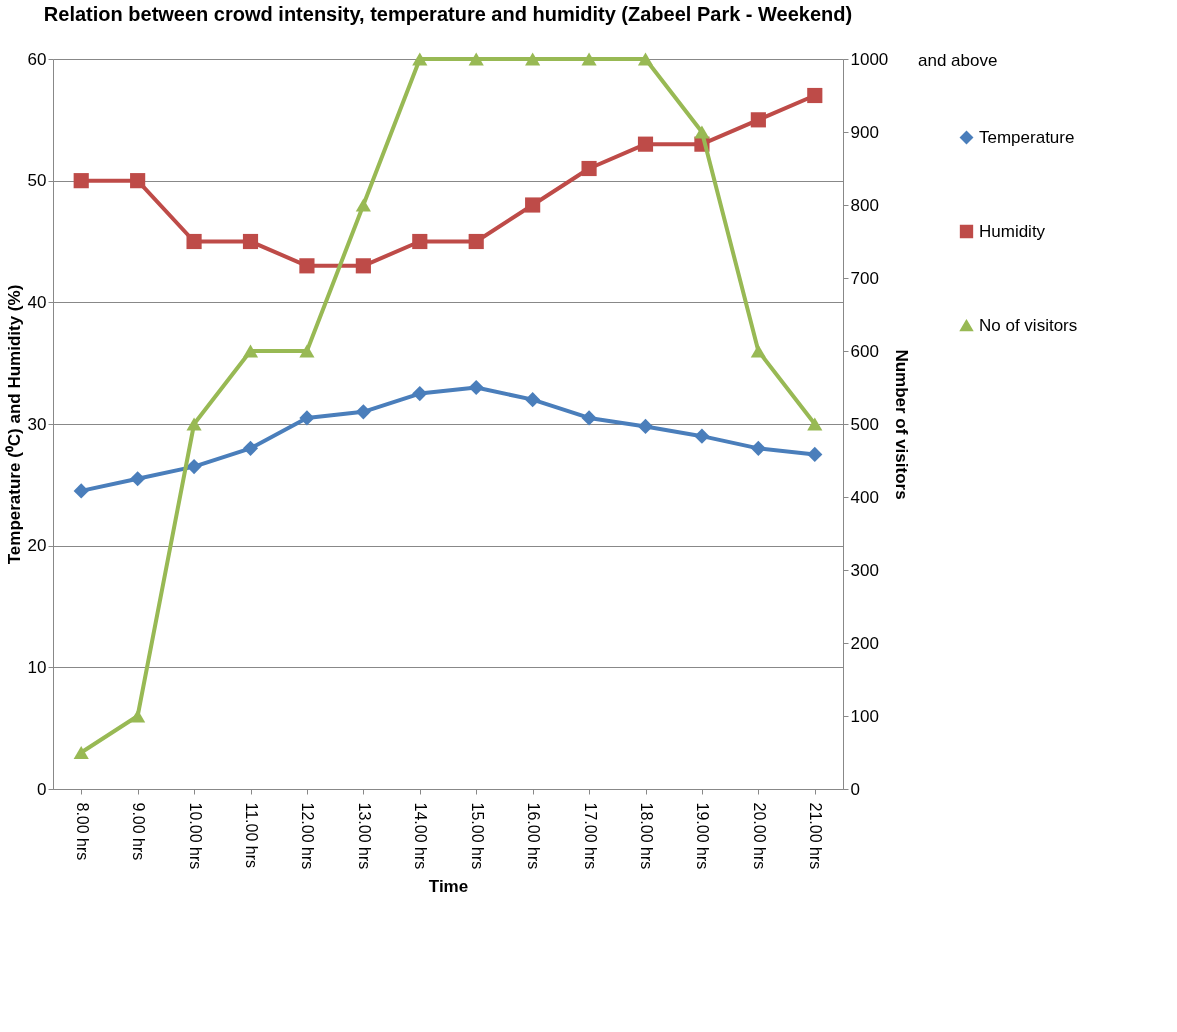 The width and height of the screenshot is (1177, 1032). What do you see at coordinates (1028, 325) in the screenshot?
I see `legend-label: No of visitors` at bounding box center [1028, 325].